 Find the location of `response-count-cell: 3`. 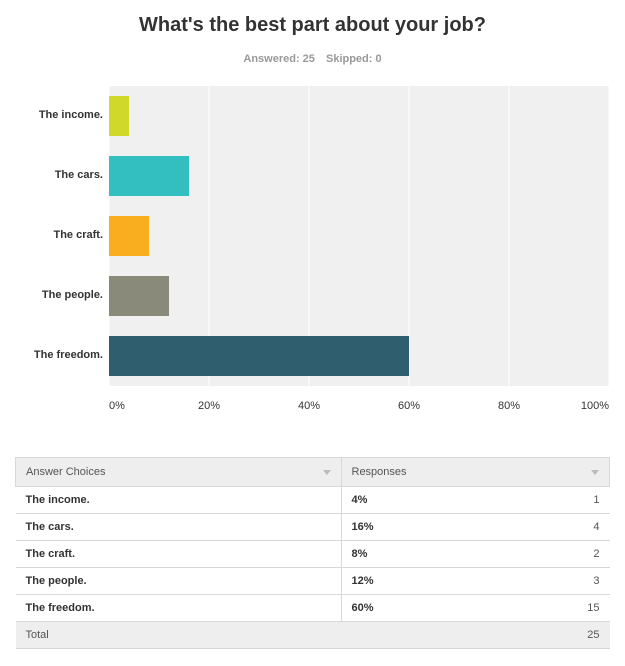

response-count-cell: 3 is located at coordinates (551, 581).